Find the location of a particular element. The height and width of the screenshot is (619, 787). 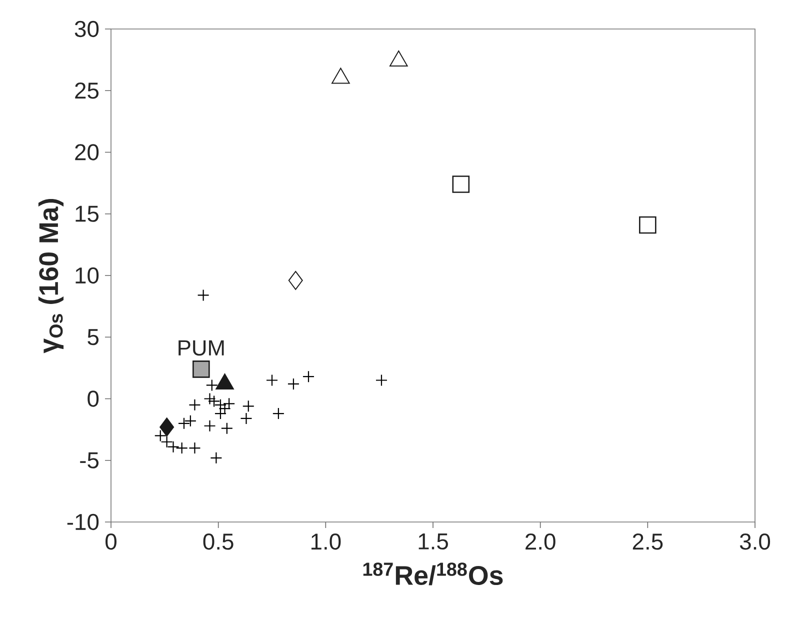

y-tick-label: -10 is located at coordinates (83, 522).